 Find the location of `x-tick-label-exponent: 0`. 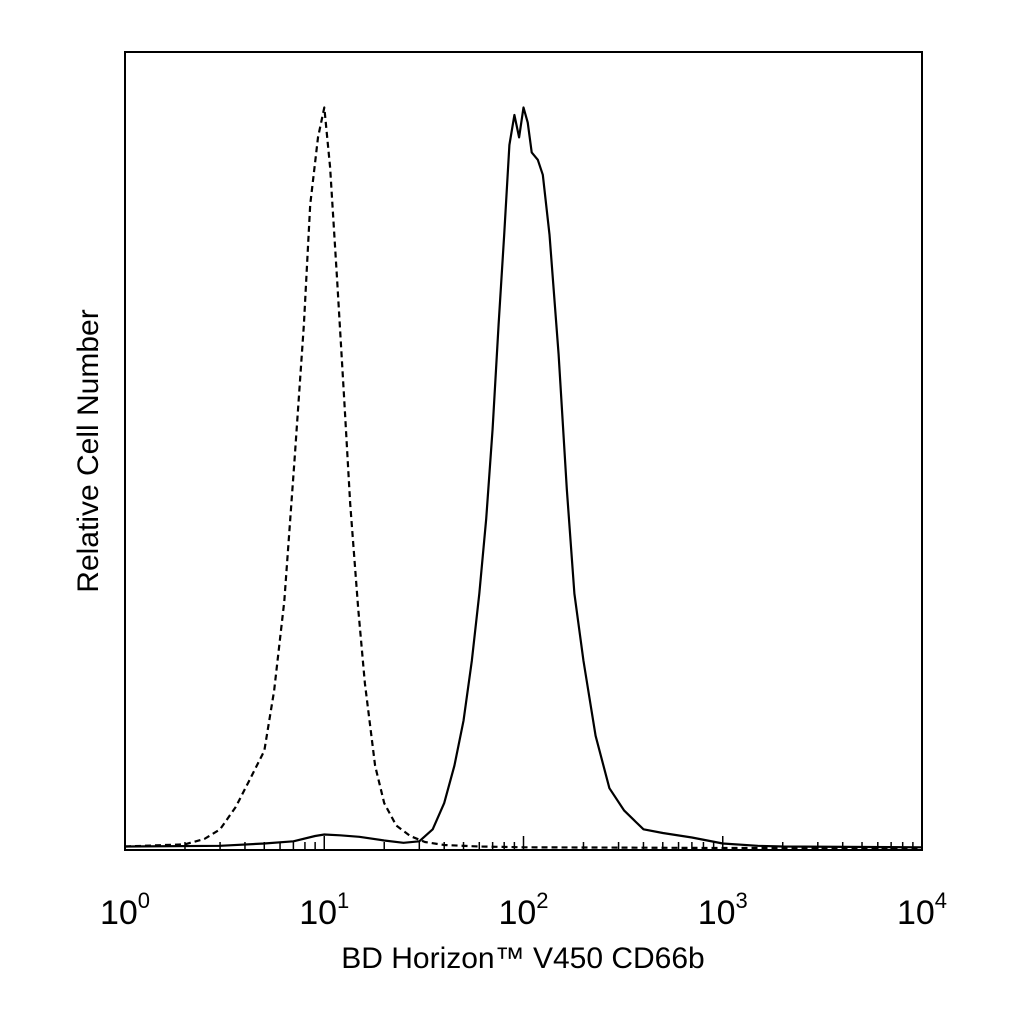

x-tick-label-exponent: 0 is located at coordinates (144, 900).